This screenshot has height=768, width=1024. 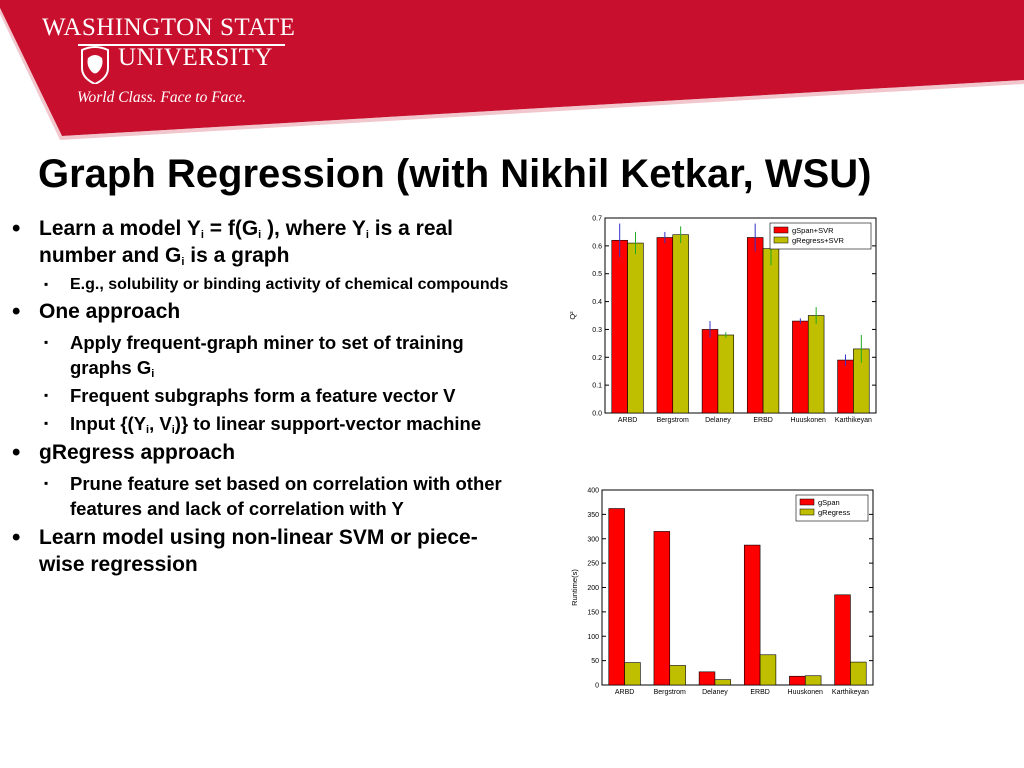 What do you see at coordinates (593, 515) in the screenshot?
I see `y-tick-label: 350` at bounding box center [593, 515].